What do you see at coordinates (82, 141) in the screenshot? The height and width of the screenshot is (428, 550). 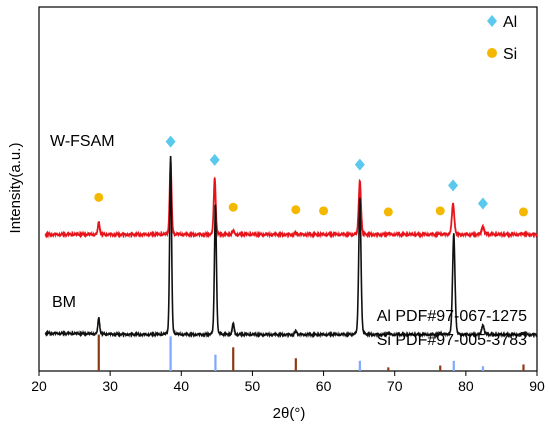 I see `series-label-w-fsam: W-FSAM` at bounding box center [82, 141].